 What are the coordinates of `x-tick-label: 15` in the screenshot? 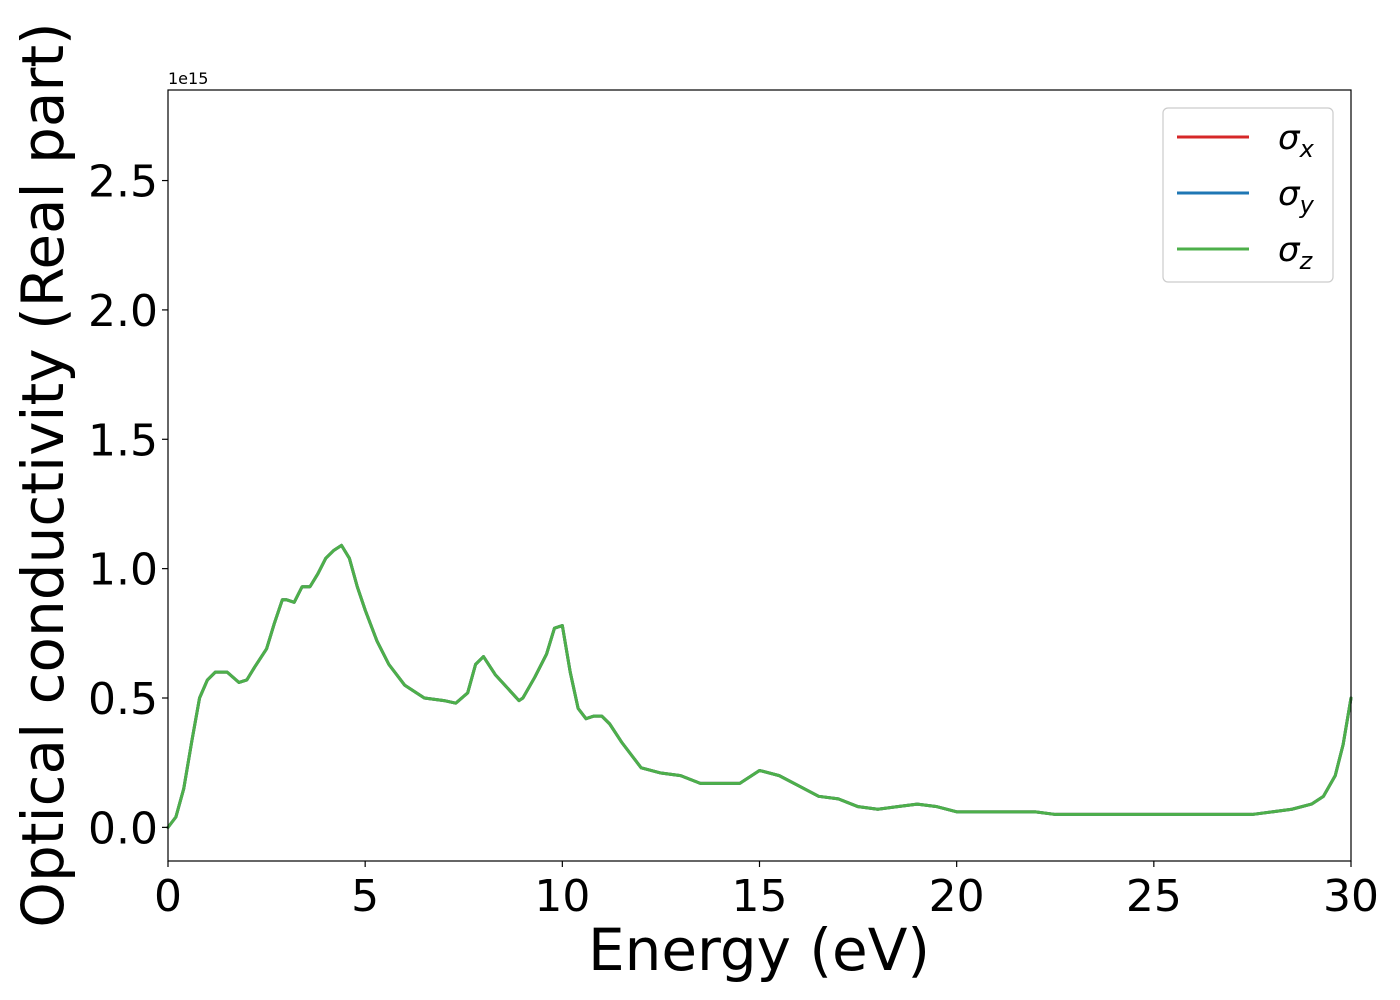 It's located at (760, 896).